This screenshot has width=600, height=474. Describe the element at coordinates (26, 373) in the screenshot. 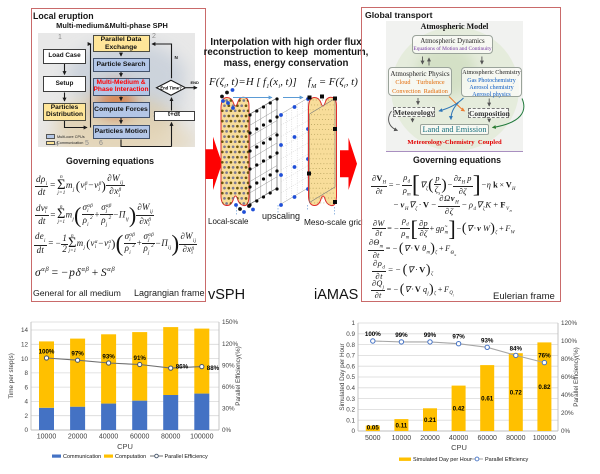

I see `svg-text: 8` at that location.